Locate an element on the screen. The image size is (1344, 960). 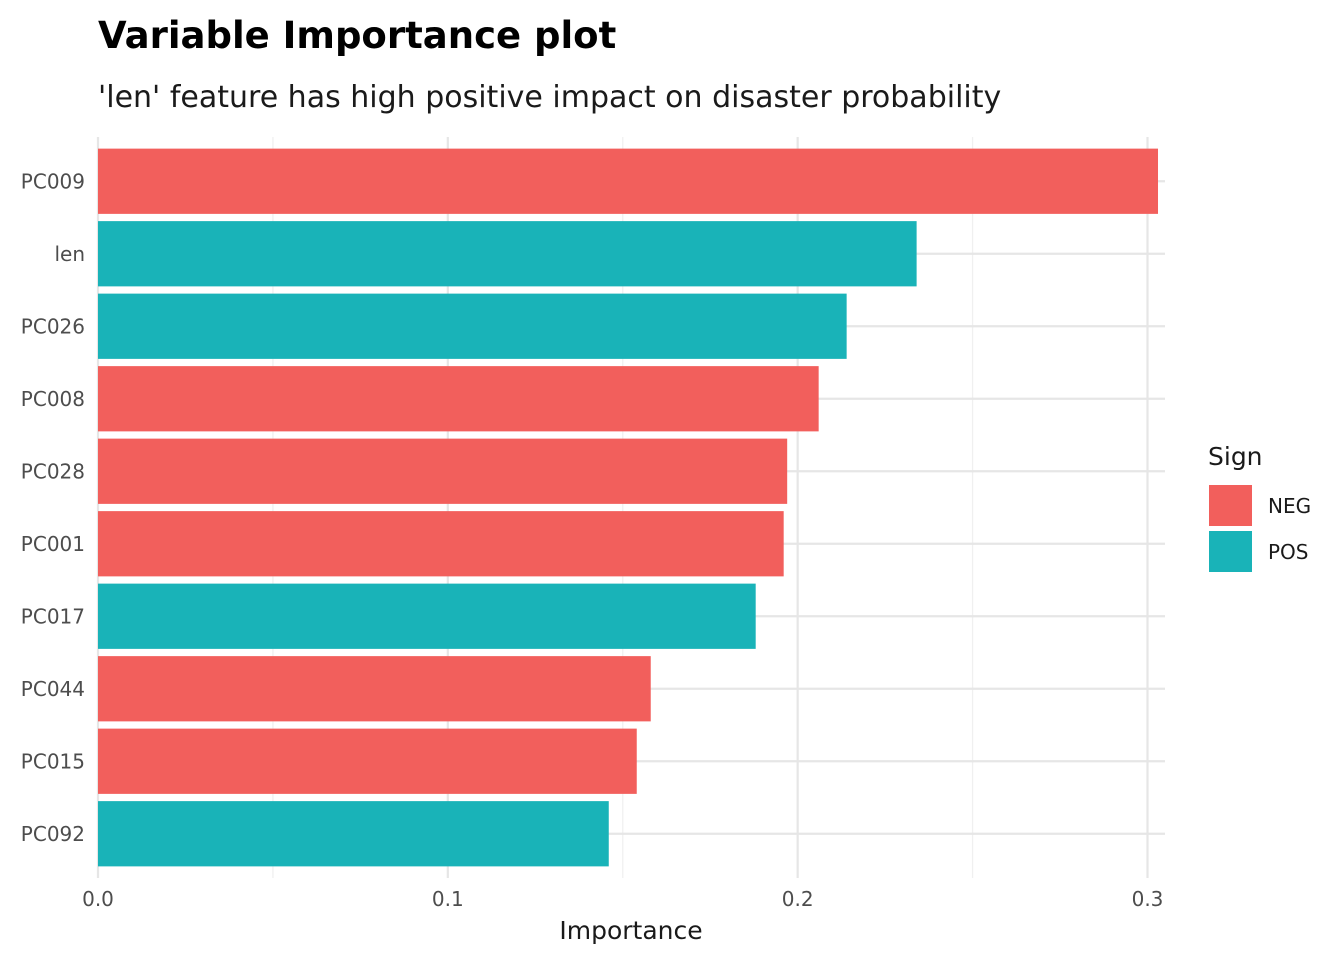
legend-label-neg: NEG is located at coordinates (1289, 506).